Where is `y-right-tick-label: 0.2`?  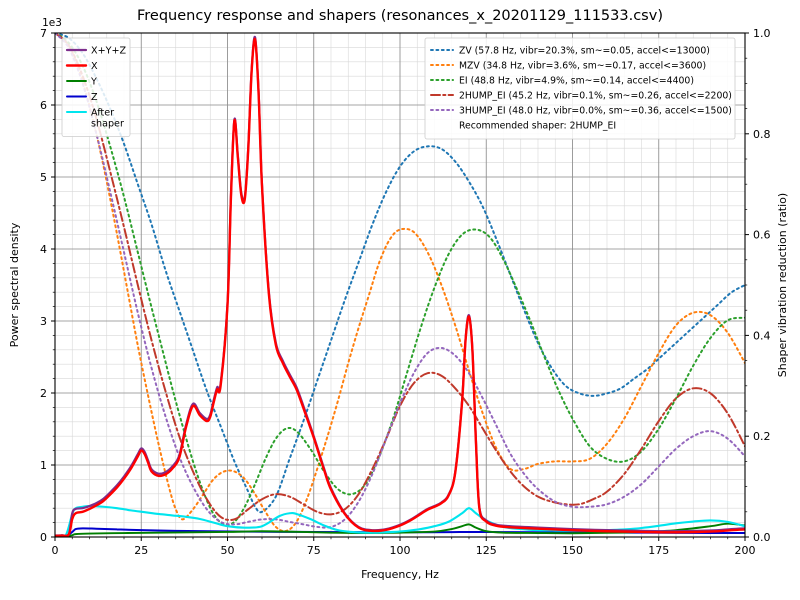 y-right-tick-label: 0.2 is located at coordinates (762, 436).